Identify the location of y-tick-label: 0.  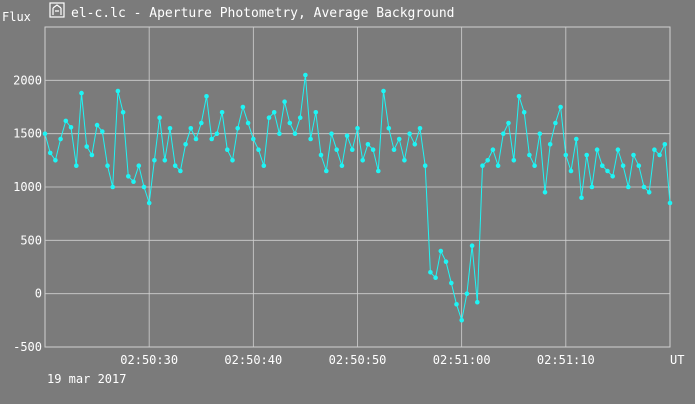
(38, 294).